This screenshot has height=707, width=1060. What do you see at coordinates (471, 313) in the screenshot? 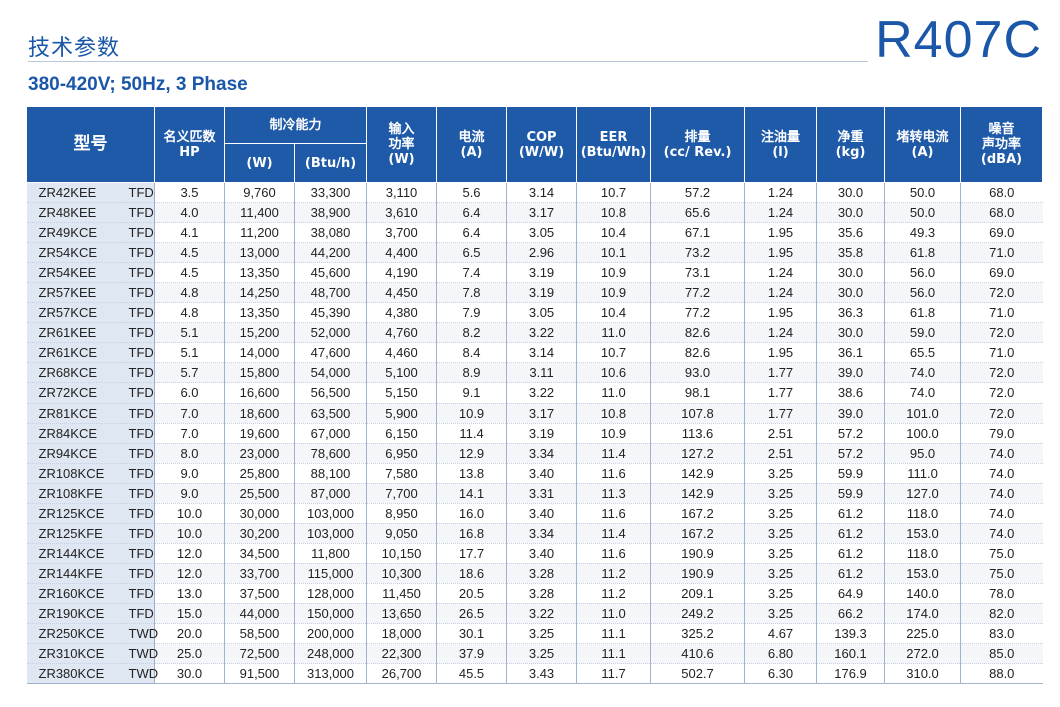
I see `cell-current: 7.9` at bounding box center [471, 313].